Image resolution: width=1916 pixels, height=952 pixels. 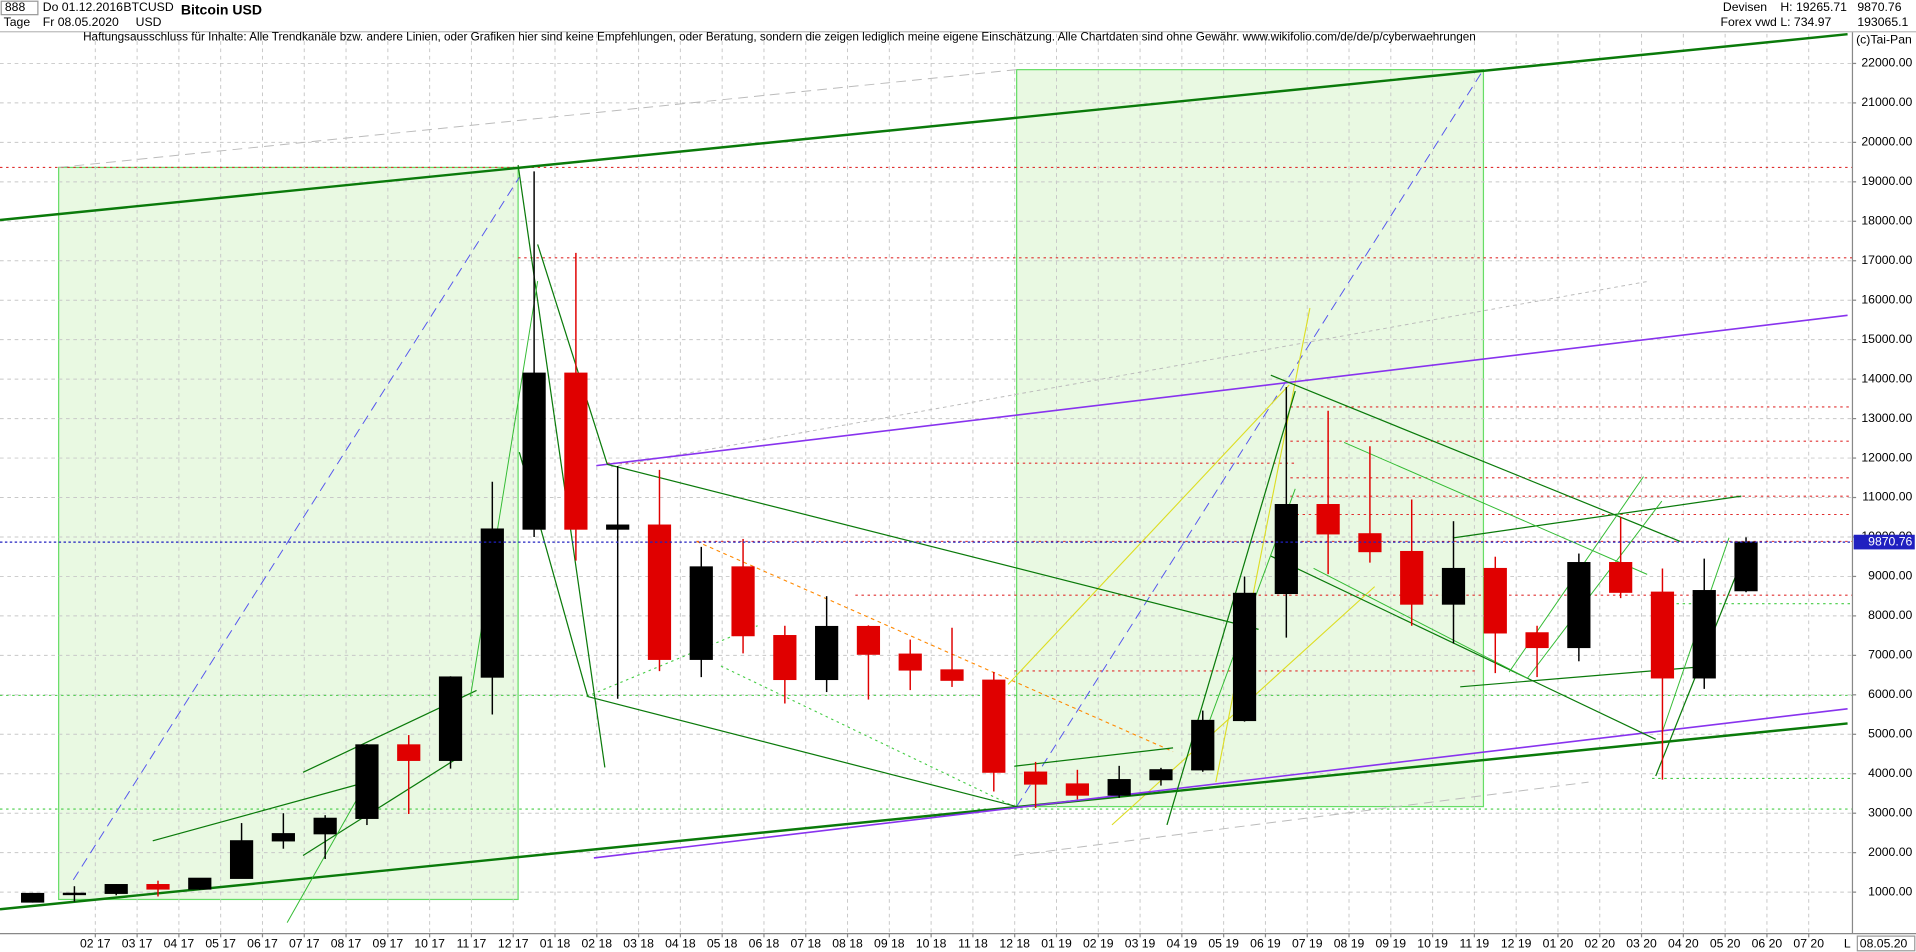 I want to click on y-tick-label: 9000.00, so click(x=1890, y=576).